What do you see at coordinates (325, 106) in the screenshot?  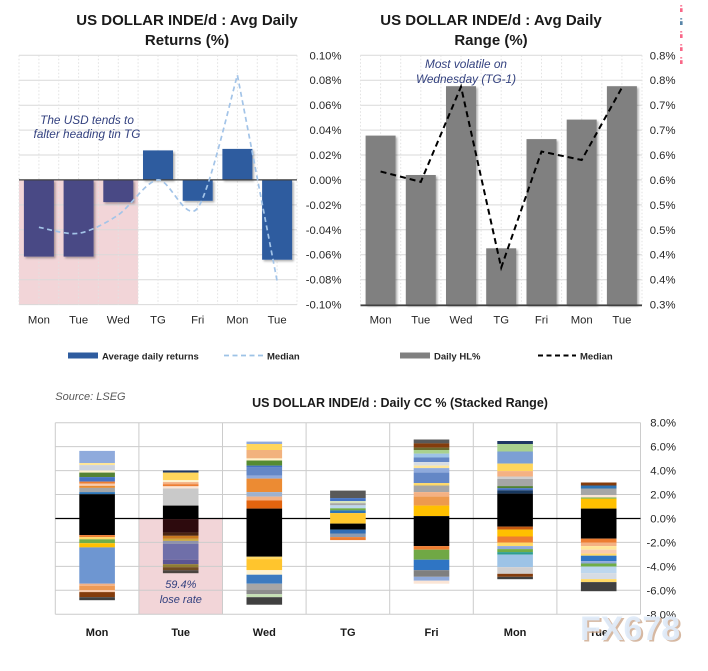 I see `svg-text: 0.06%` at bounding box center [325, 106].